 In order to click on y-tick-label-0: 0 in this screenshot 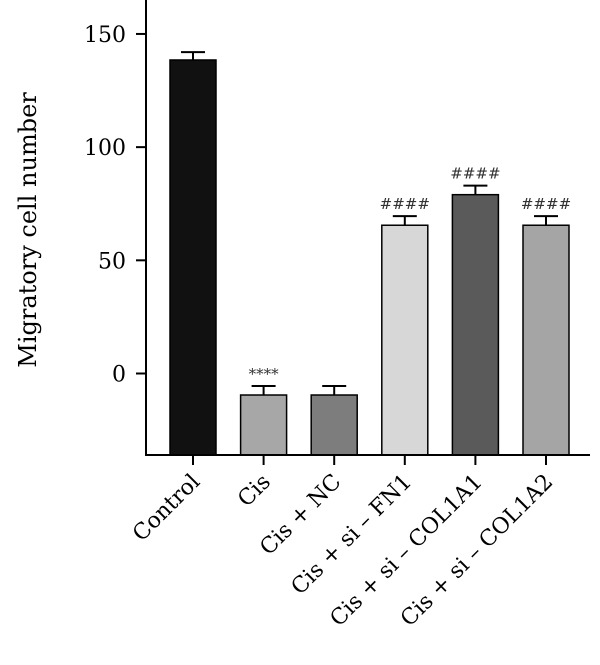, I will do `click(119, 375)`.